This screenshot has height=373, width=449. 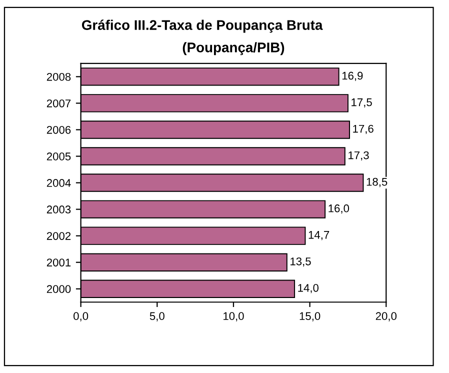 What do you see at coordinates (300, 262) in the screenshot?
I see `data-label: 13,5` at bounding box center [300, 262].